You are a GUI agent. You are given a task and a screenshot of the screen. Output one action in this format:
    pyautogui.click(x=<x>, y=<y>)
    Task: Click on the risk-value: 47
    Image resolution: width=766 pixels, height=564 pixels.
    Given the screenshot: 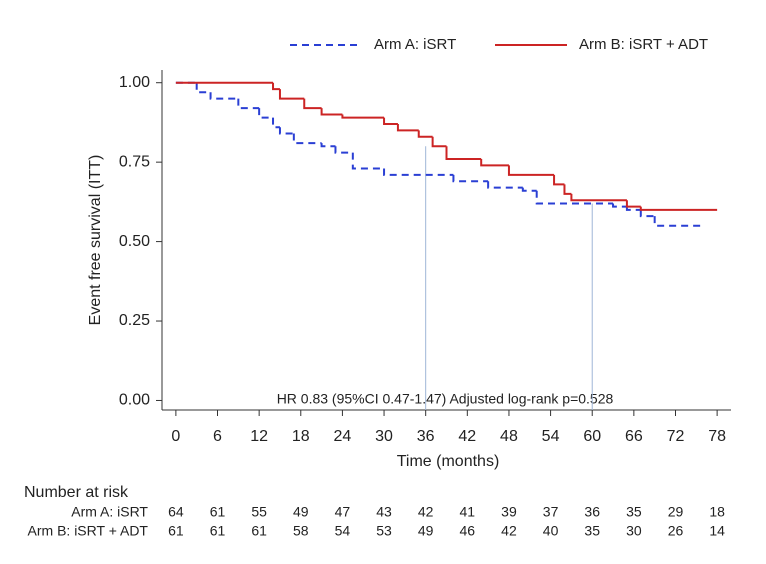 What is the action you would take?
    pyautogui.click(x=343, y=512)
    